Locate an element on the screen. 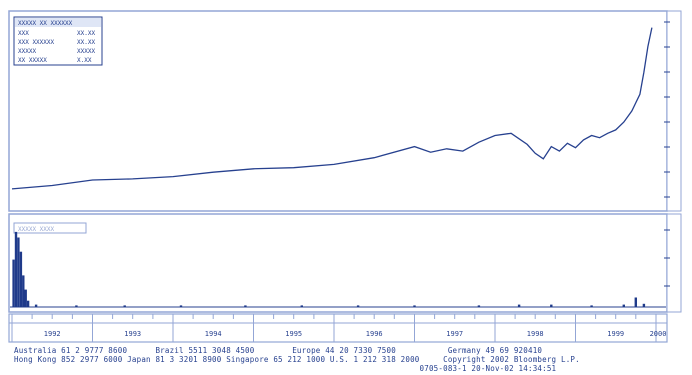 Image resolution: width=692 pixels, height=375 pixels. legend-row-value: X.XX is located at coordinates (84, 60).